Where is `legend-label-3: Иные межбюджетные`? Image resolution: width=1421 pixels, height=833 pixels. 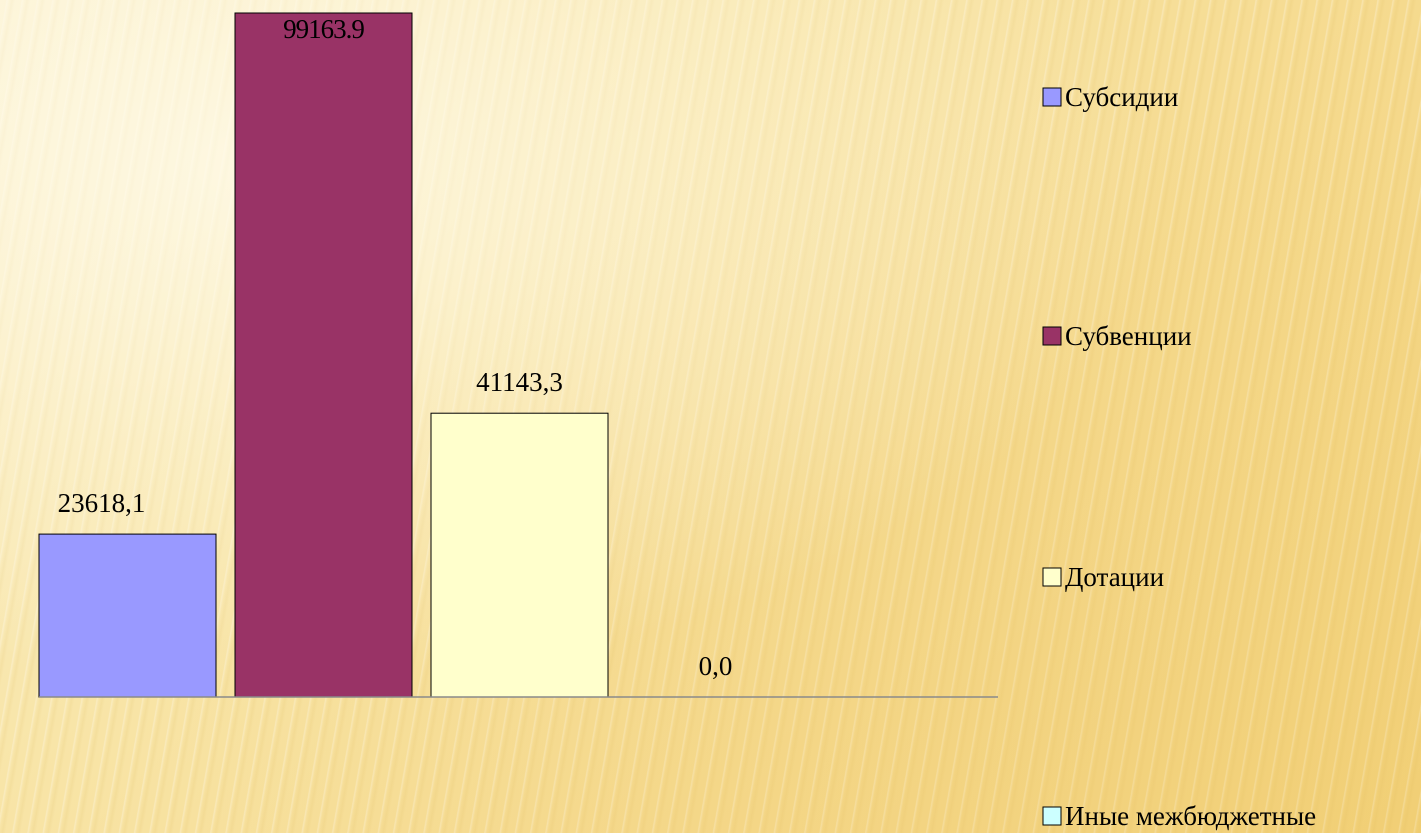 legend-label-3: Иные межбюджетные is located at coordinates (1190, 816).